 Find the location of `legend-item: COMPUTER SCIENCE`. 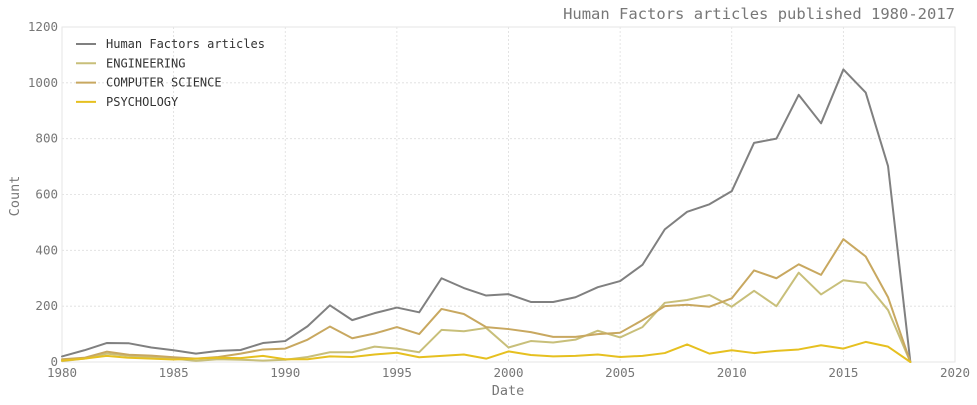

legend-item: COMPUTER SCIENCE is located at coordinates (149, 83).